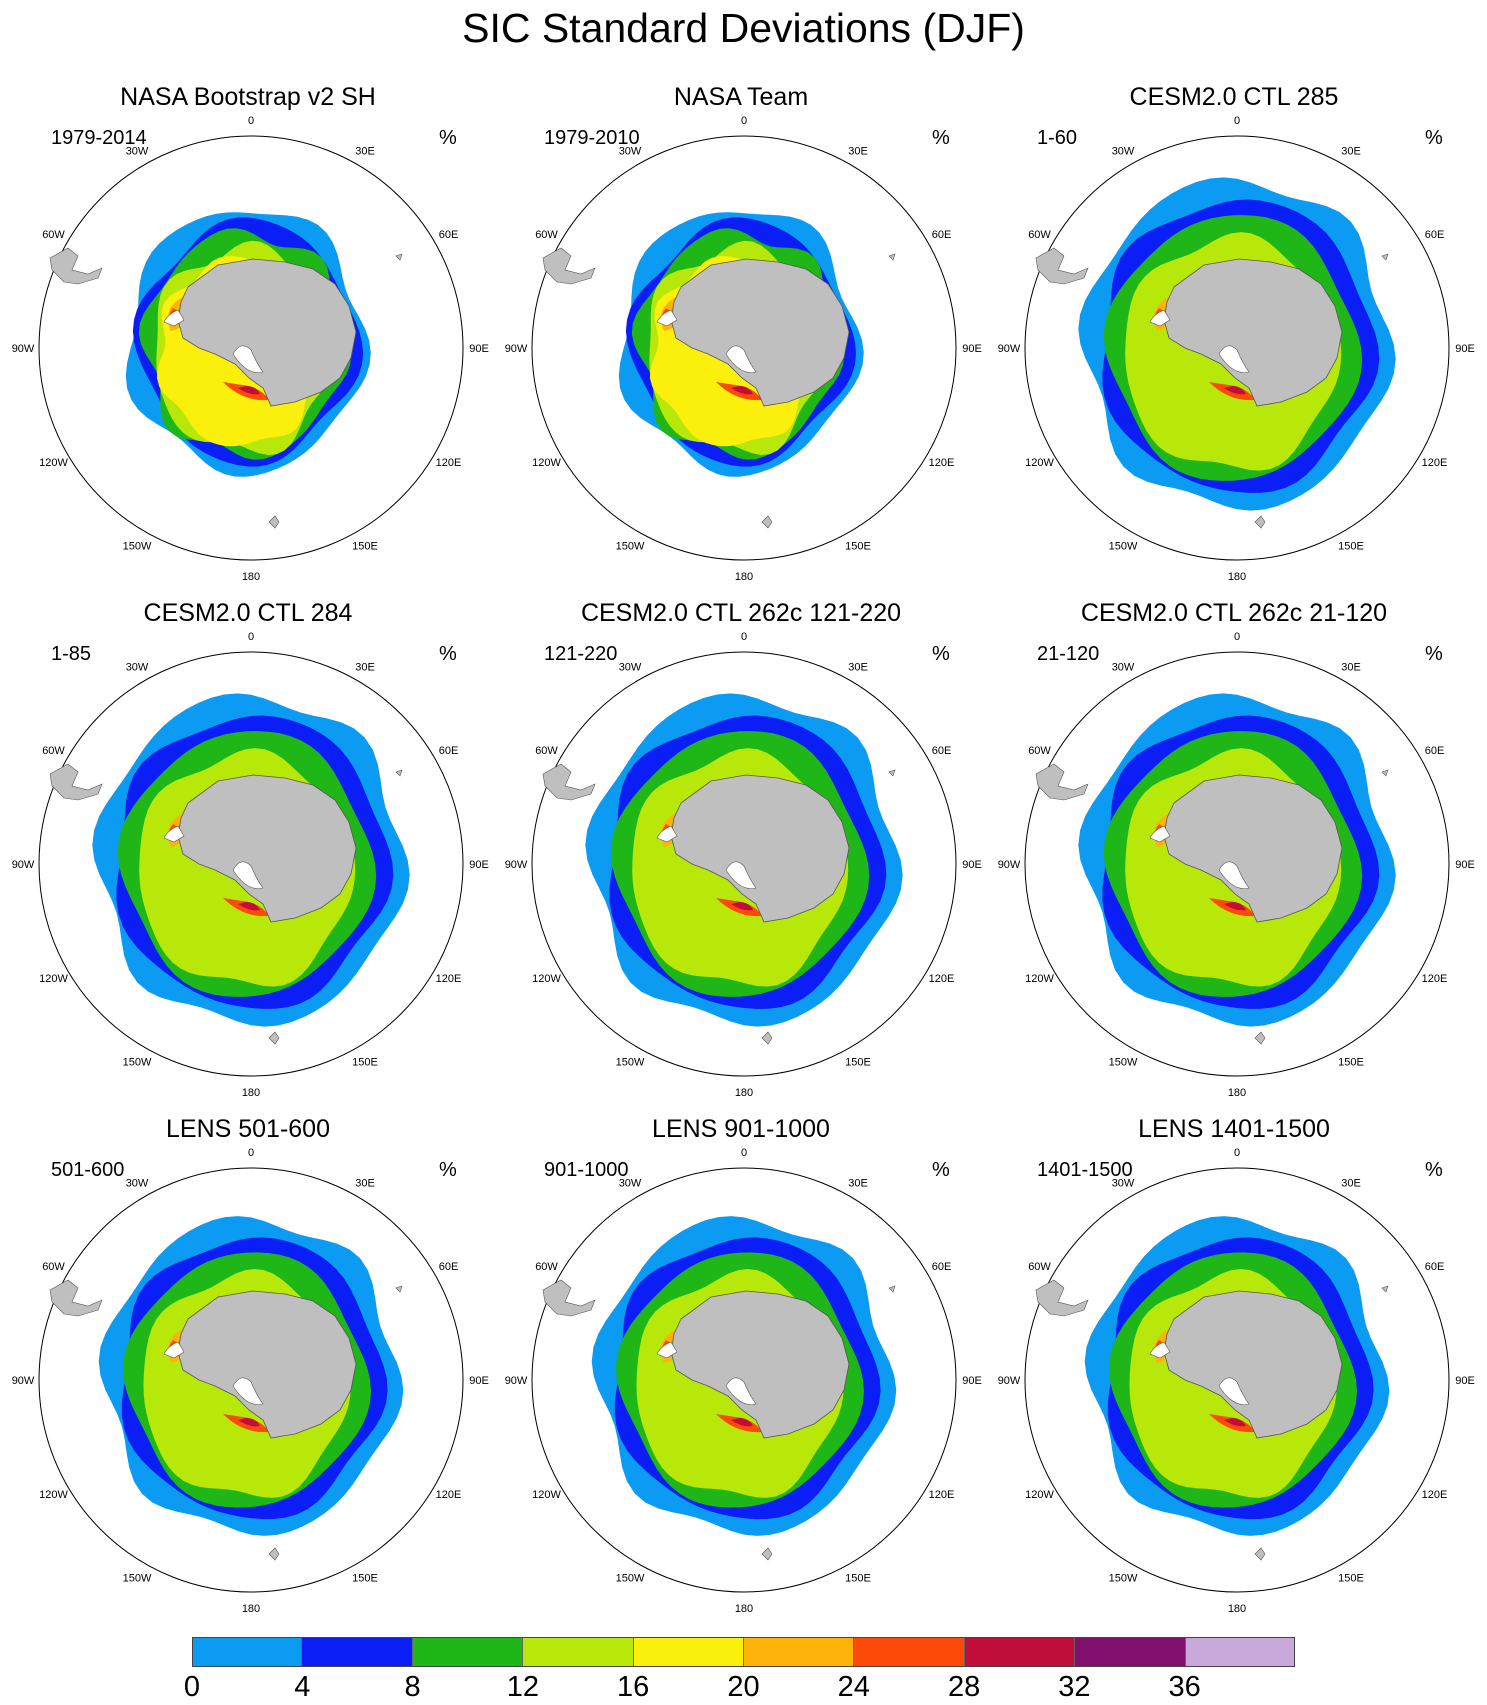 The width and height of the screenshot is (1487, 1705). Describe the element at coordinates (71, 654) in the screenshot. I see `panel-period: 1-85` at that location.